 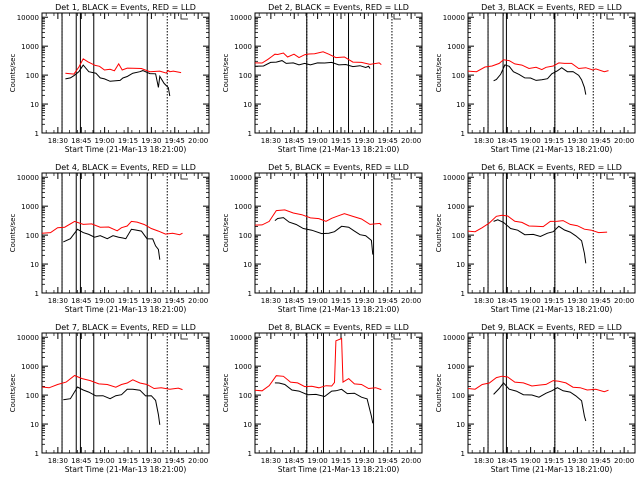 I want to click on chart-title: Det 9, BLACK = Events, RED = LLD, so click(x=551, y=327).